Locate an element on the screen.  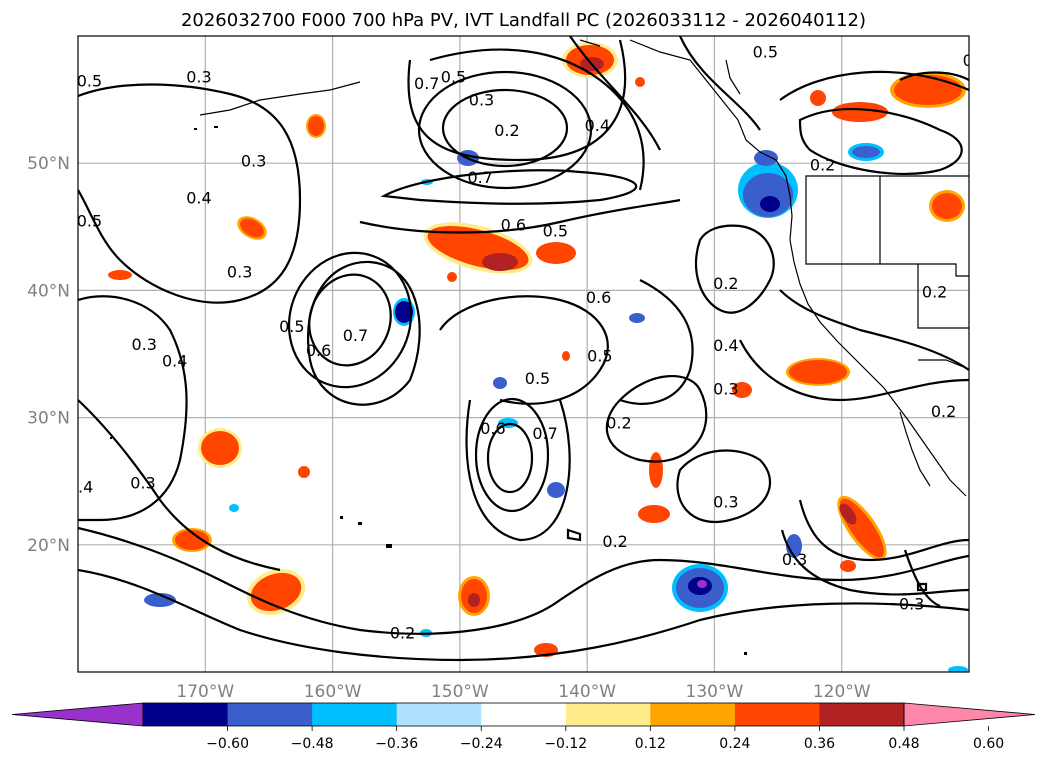
x-tick-label: 160°W is located at coordinates (333, 692).